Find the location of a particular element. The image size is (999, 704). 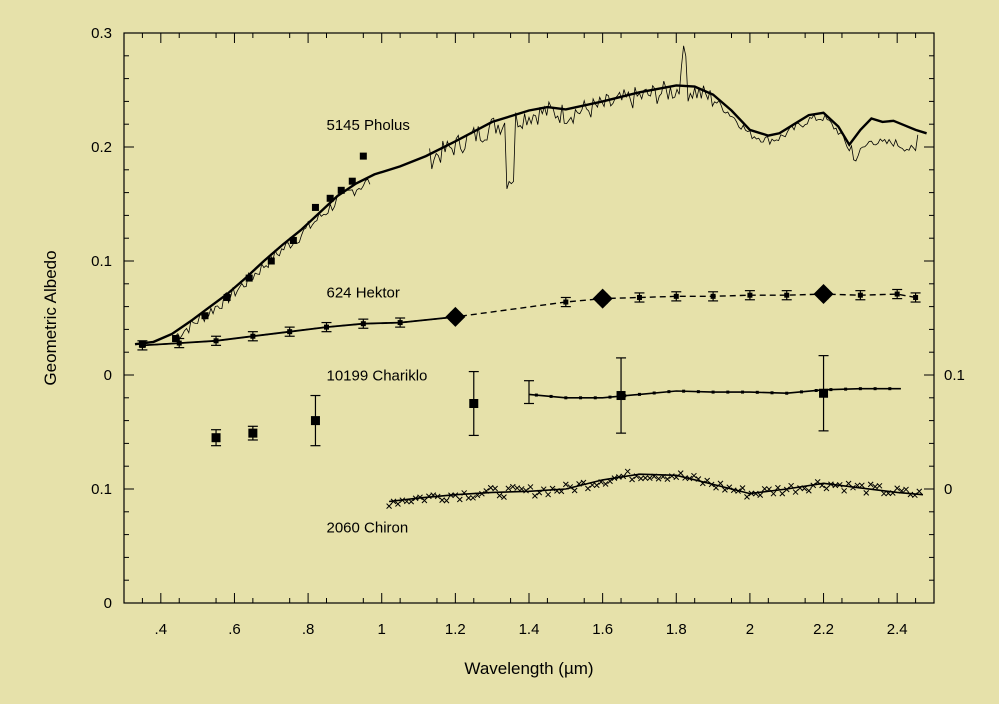

x-tick-label: .8 is located at coordinates (308, 629).